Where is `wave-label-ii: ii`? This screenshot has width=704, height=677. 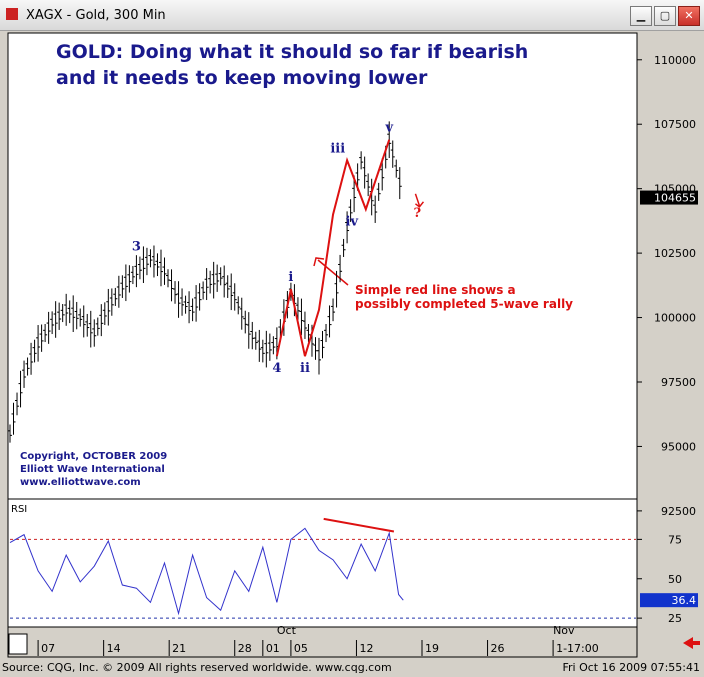
wave-label-ii: ii is located at coordinates (305, 368).